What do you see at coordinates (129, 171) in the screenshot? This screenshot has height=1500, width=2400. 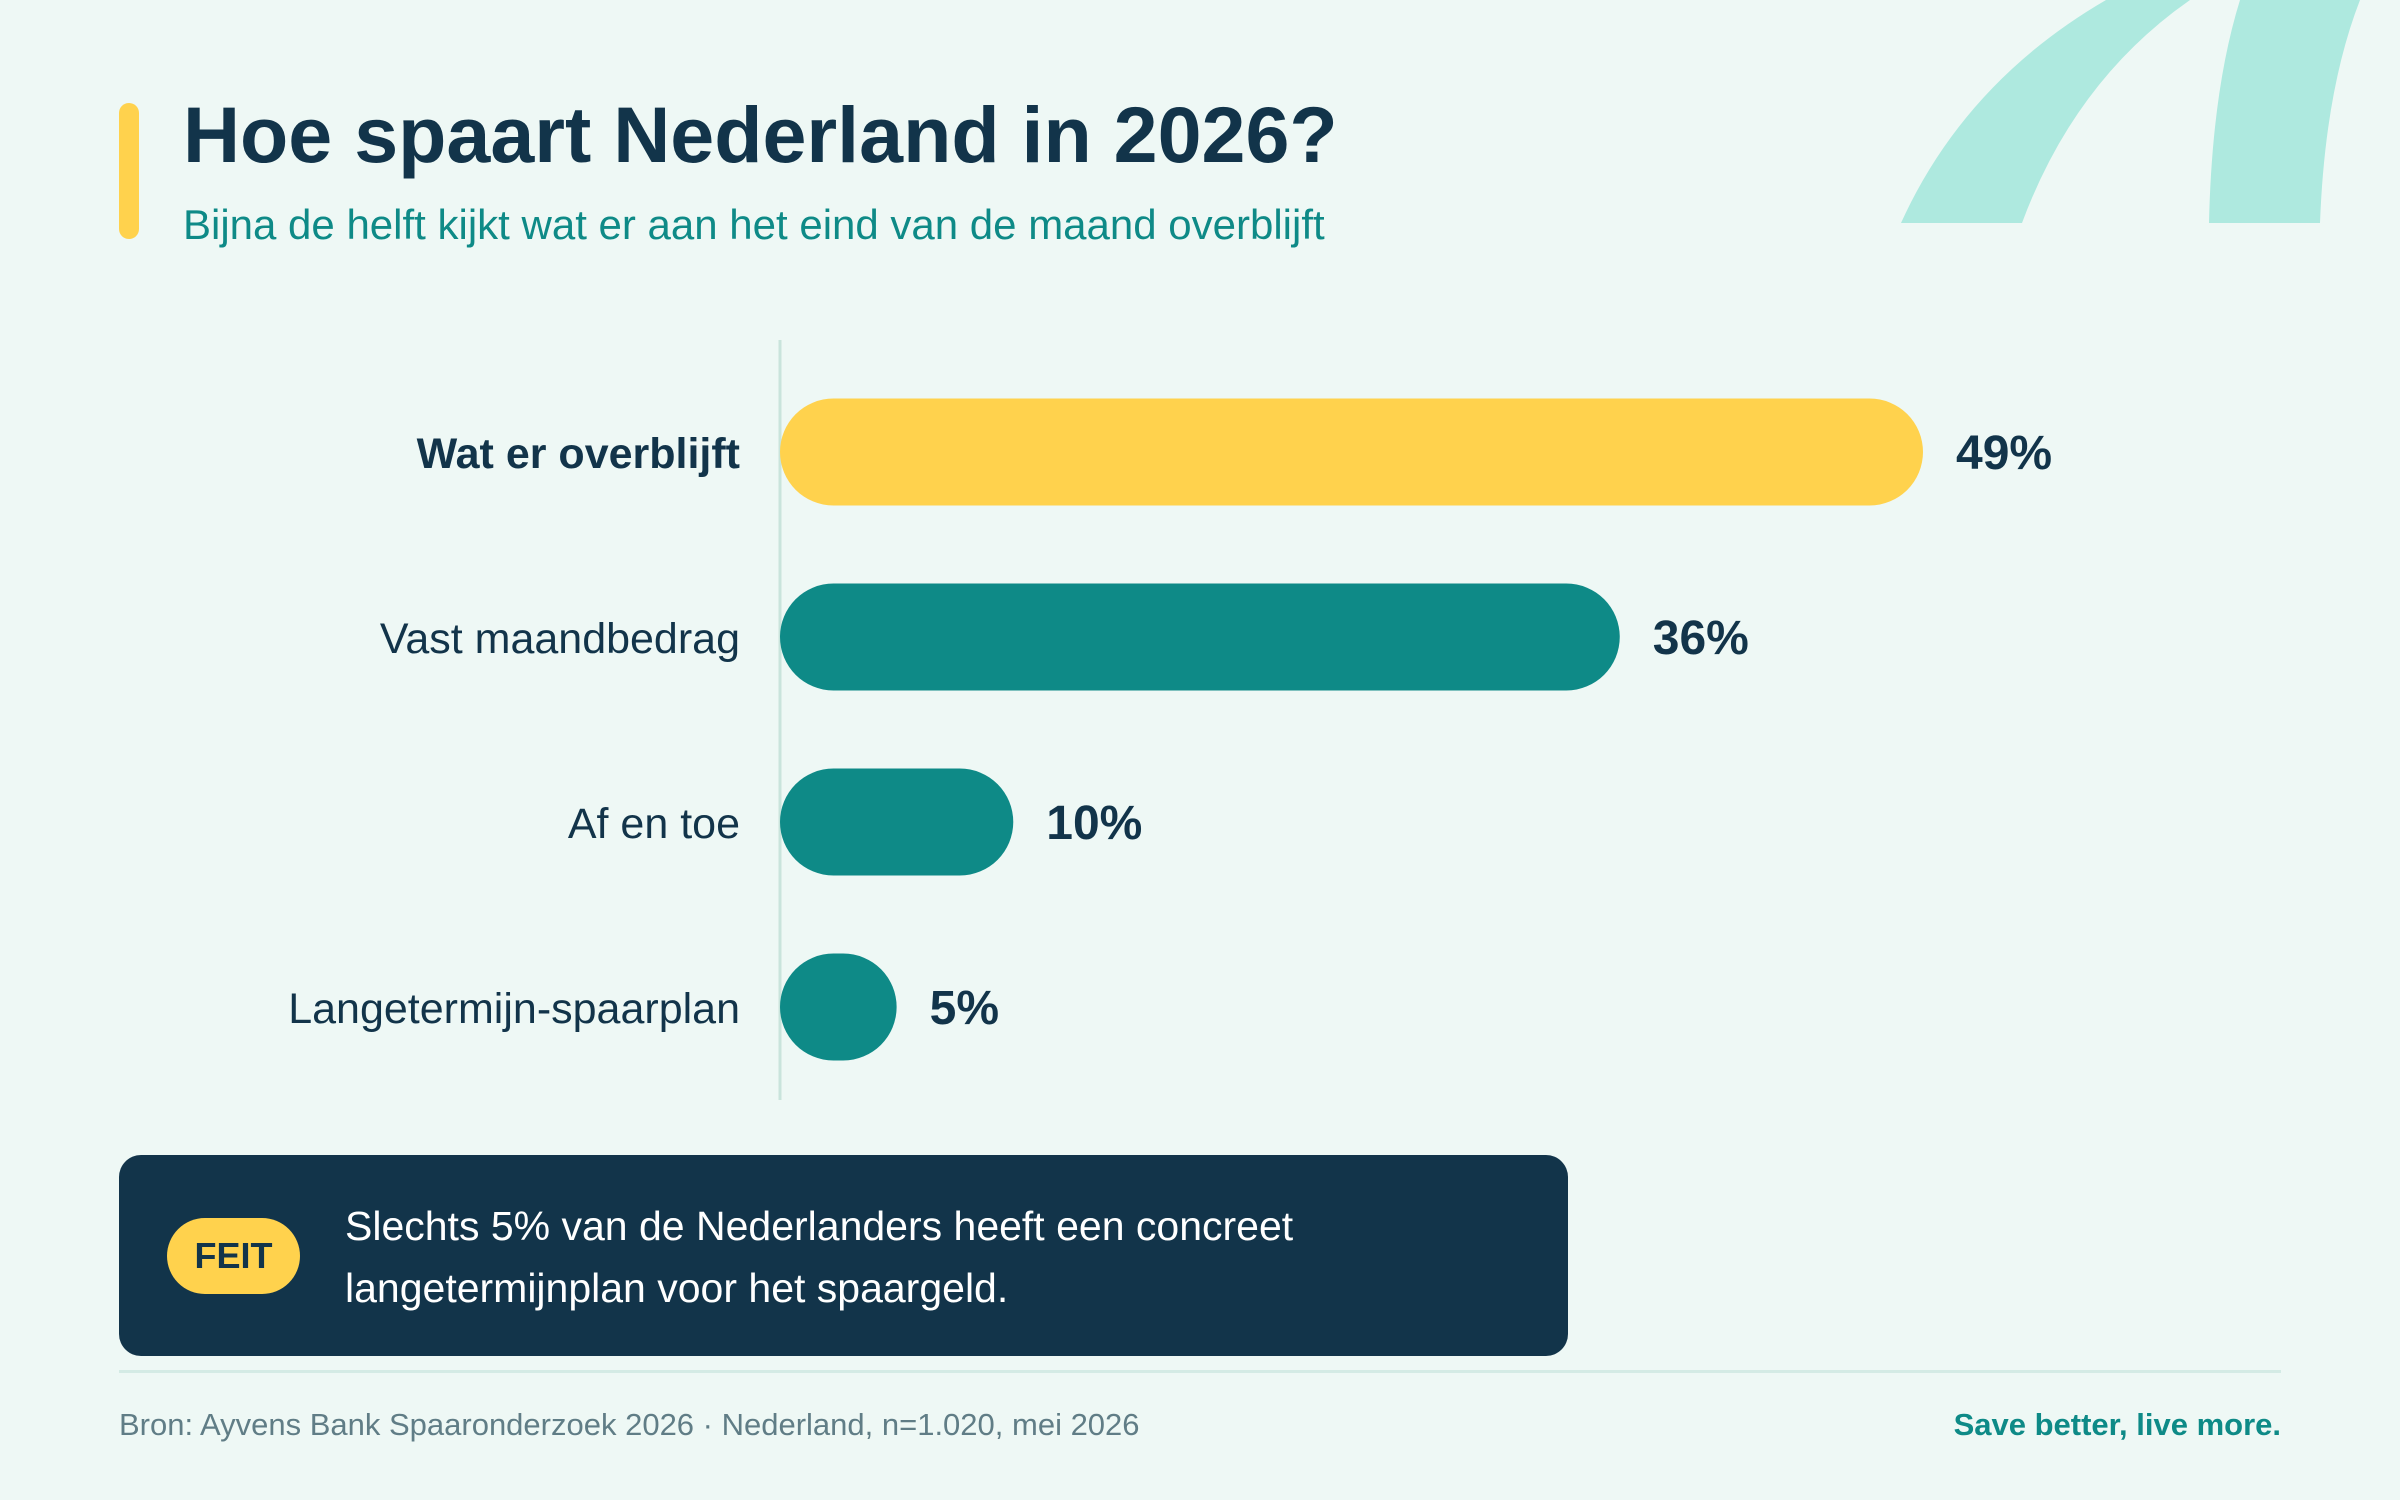 I see `title-accent-bar` at bounding box center [129, 171].